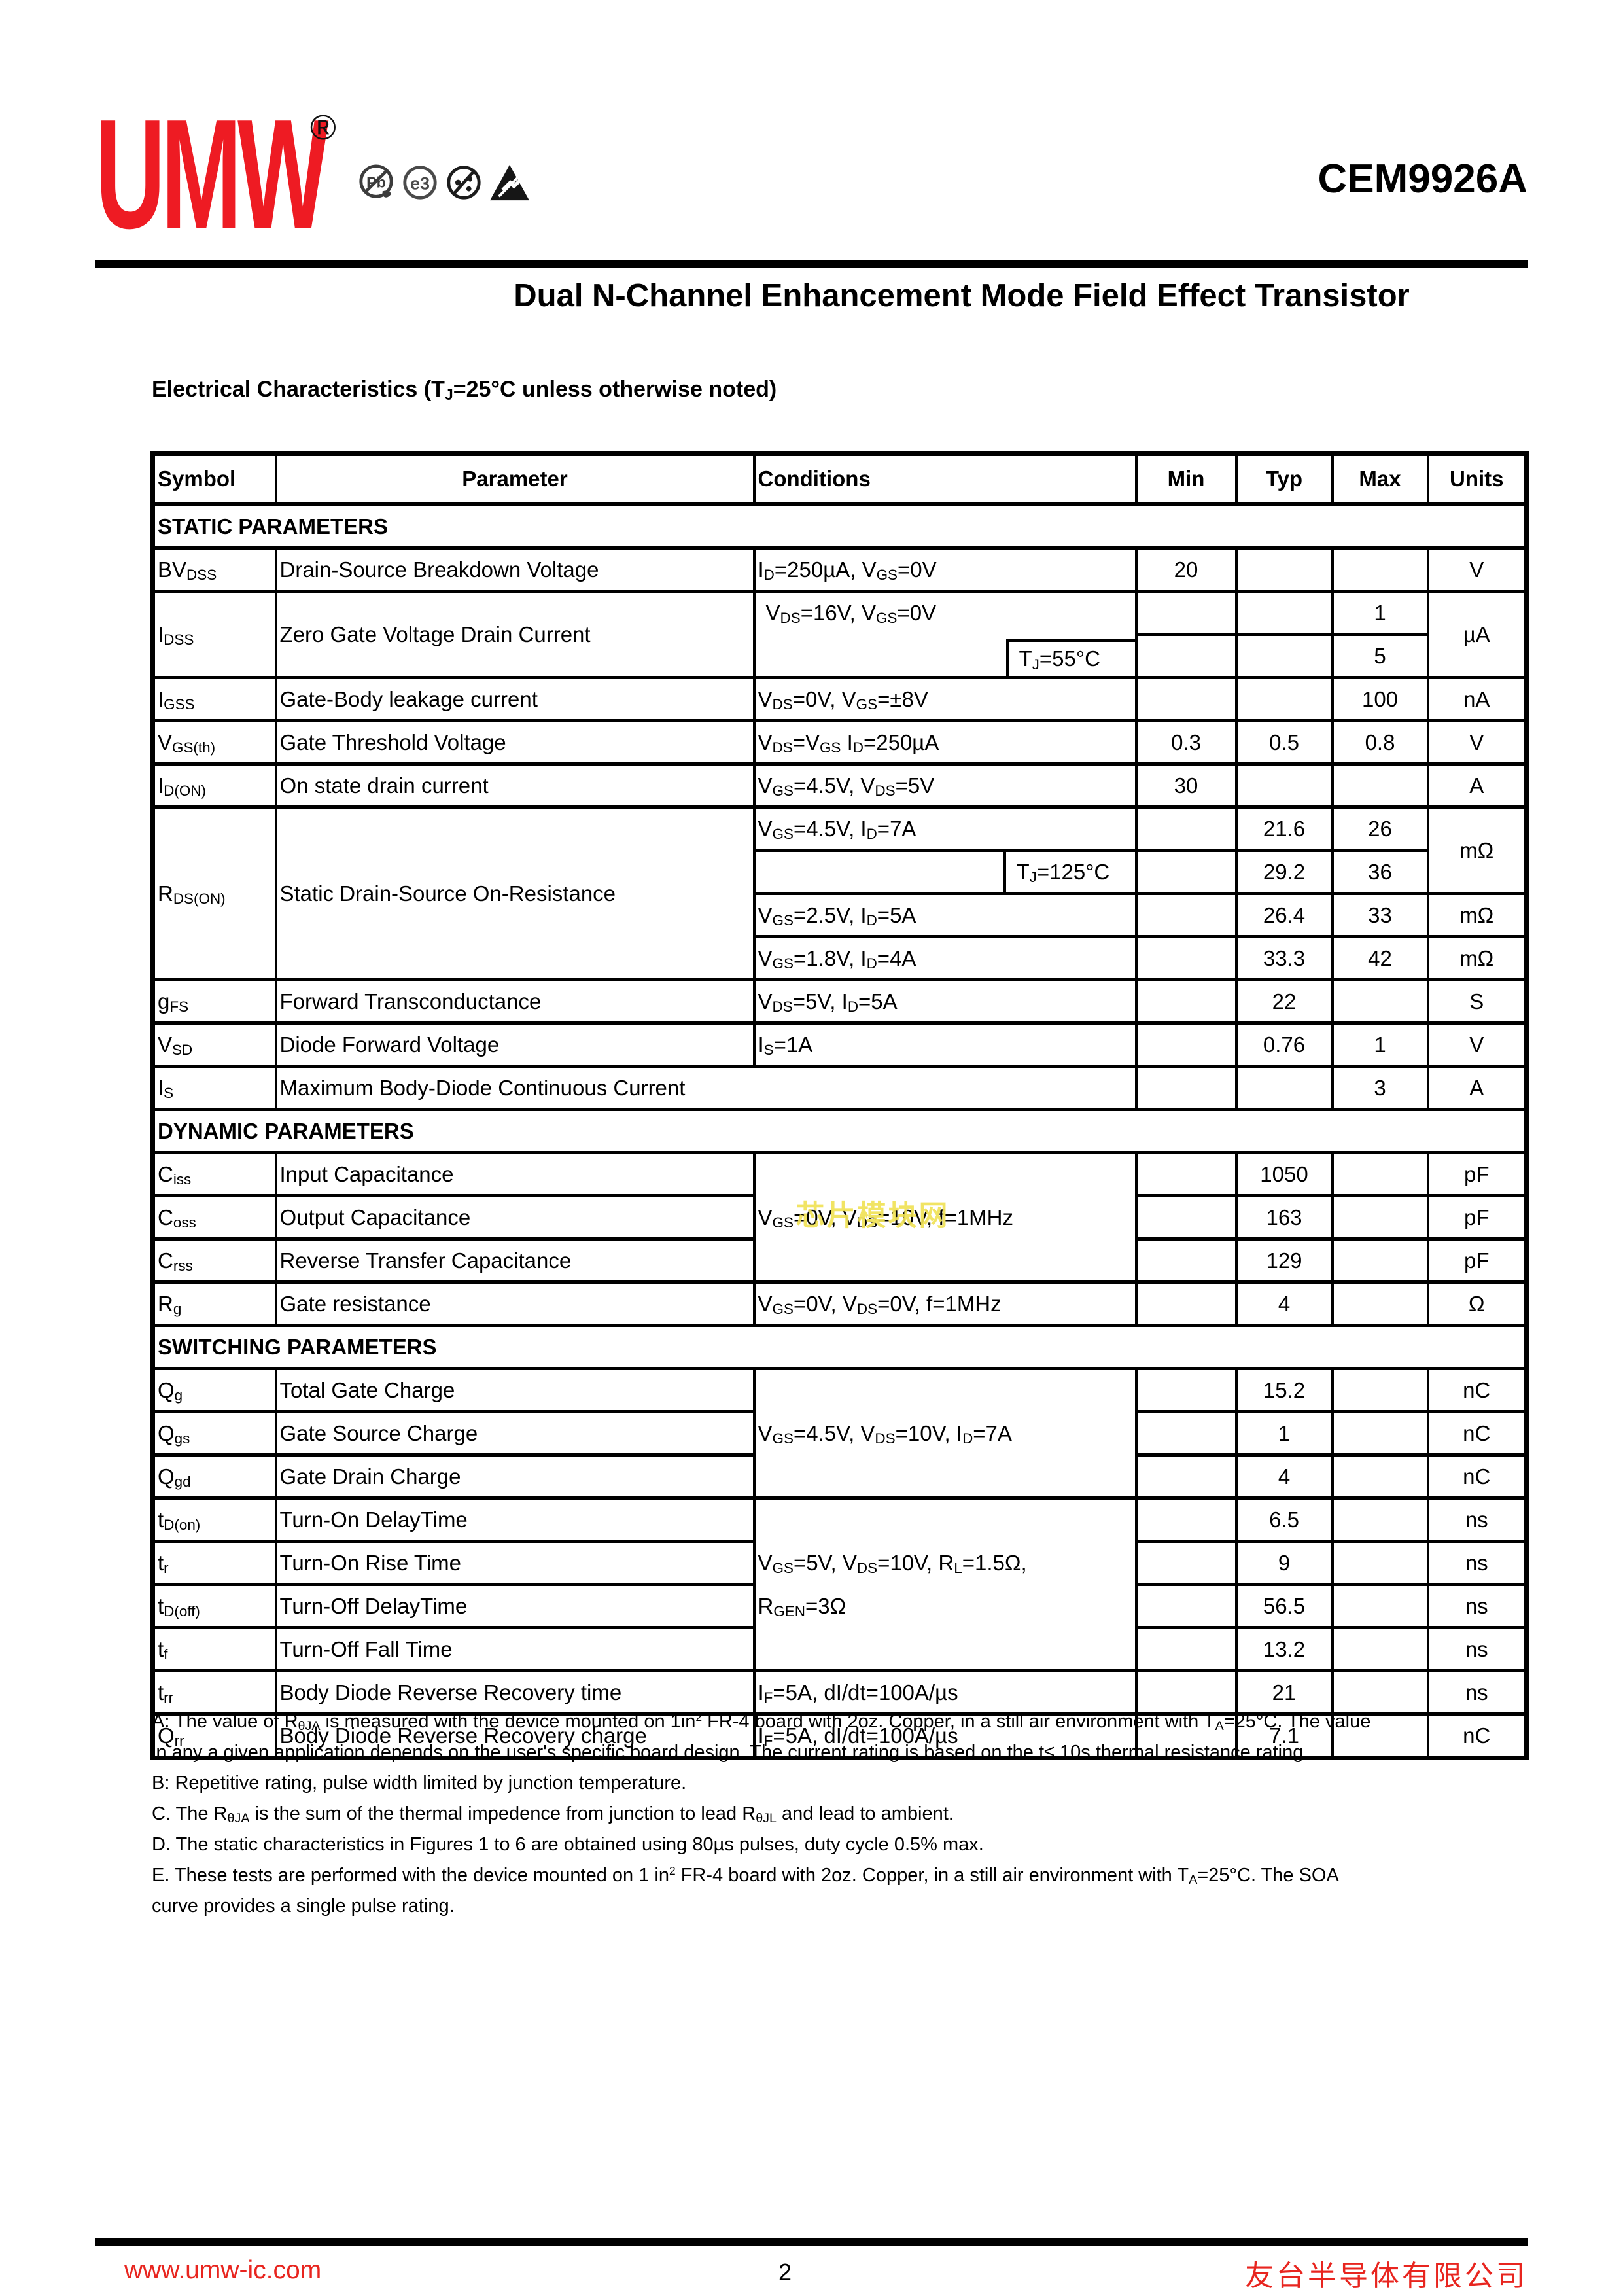  I want to click on e3-icon: e3, so click(420, 183).